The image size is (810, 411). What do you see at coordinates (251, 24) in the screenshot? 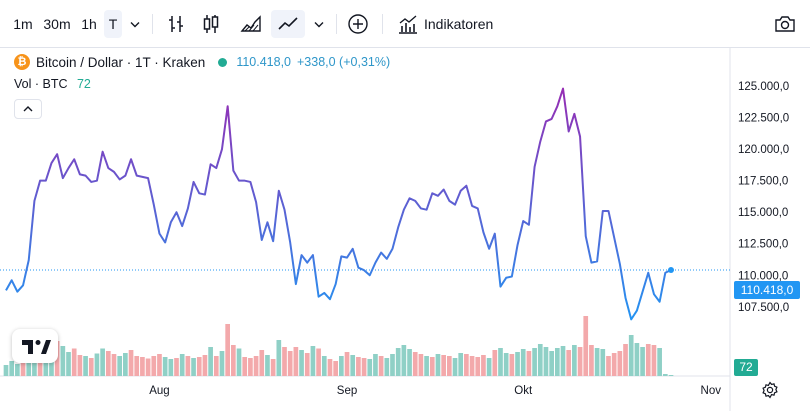
I see `area-chart-icon` at bounding box center [251, 24].